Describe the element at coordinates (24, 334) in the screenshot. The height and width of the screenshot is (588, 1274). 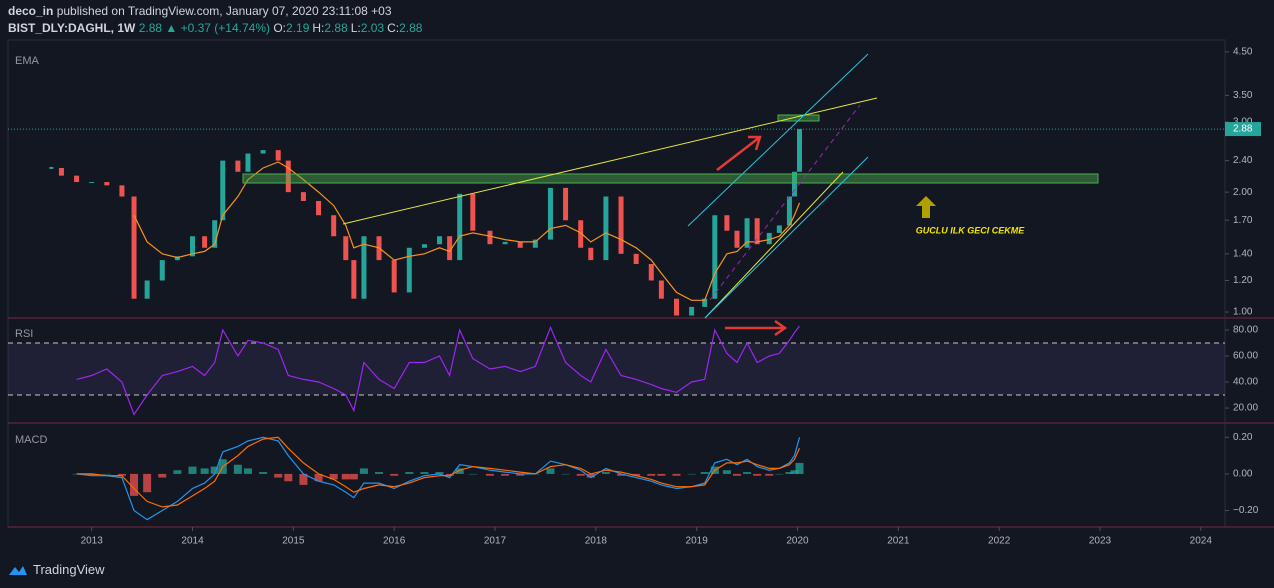
I see `pane-label: RSI` at that location.